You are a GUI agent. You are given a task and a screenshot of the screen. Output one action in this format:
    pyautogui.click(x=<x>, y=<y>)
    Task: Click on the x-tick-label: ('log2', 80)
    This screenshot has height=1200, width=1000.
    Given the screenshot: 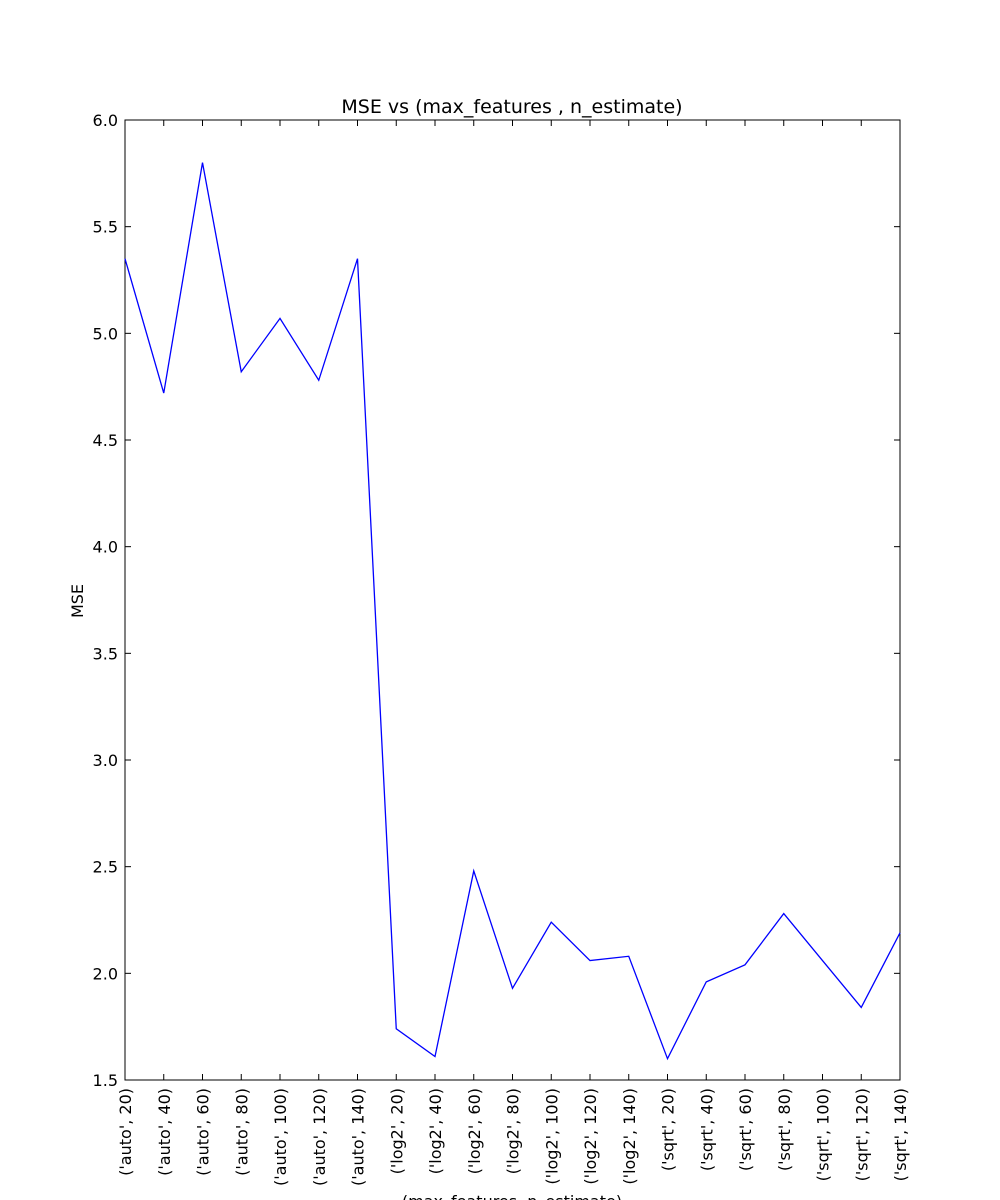 What is the action you would take?
    pyautogui.click(x=513, y=1131)
    